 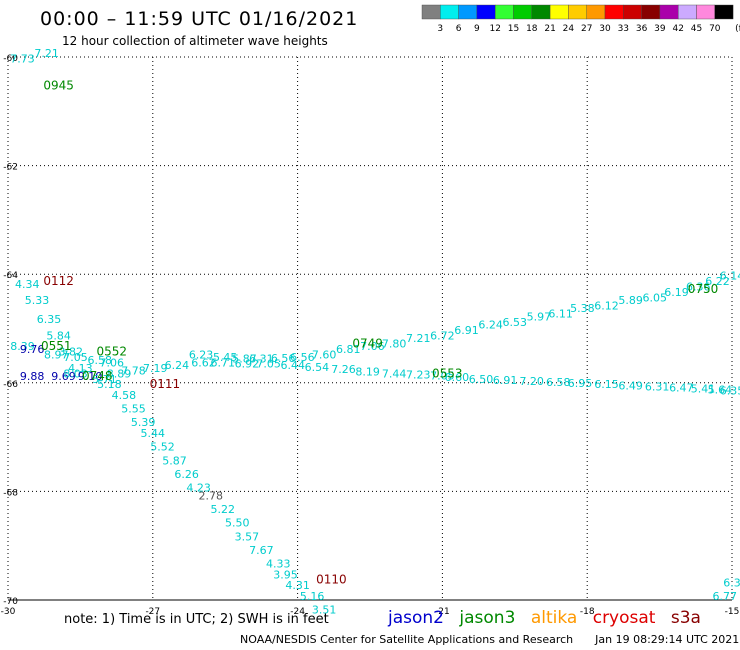 I want to click on colorbar-tick-label: 42, so click(x=677, y=29).